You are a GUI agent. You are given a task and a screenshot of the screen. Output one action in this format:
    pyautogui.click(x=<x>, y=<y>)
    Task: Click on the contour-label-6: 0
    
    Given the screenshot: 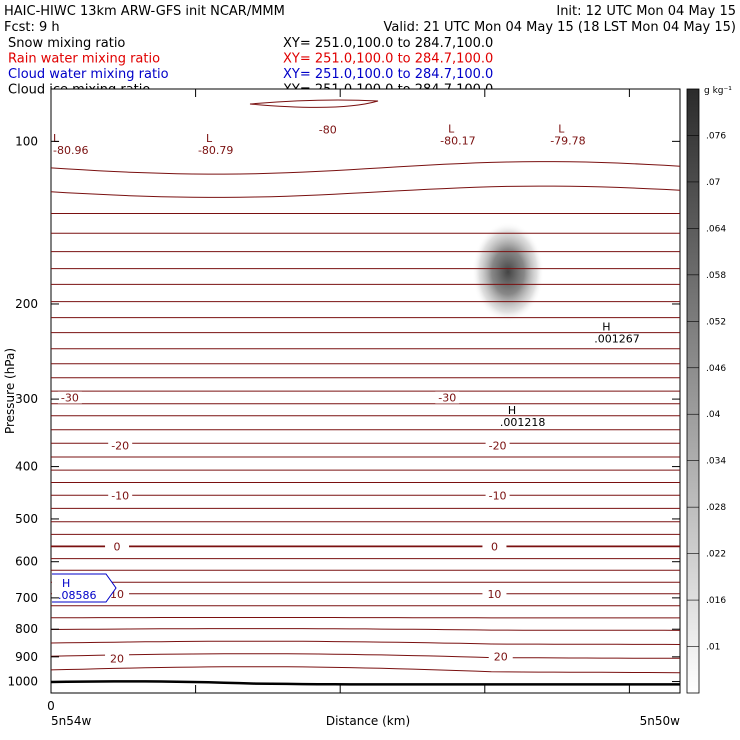 What is the action you would take?
    pyautogui.click(x=117, y=546)
    